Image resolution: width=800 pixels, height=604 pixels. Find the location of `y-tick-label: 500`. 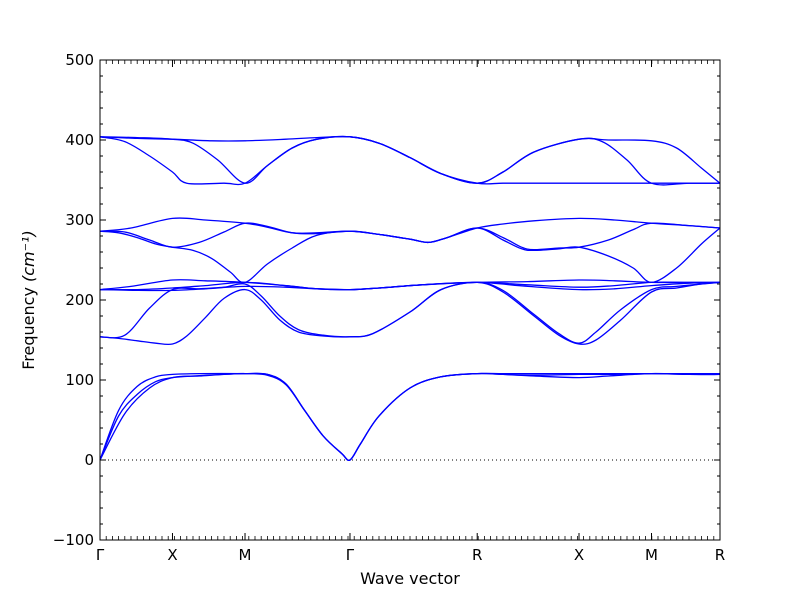

y-tick-label: 500 is located at coordinates (79, 60).